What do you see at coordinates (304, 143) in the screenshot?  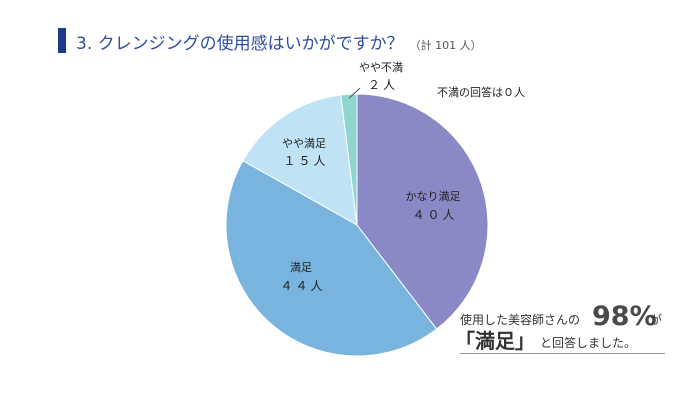 I see `slice-label-2: やや満足` at bounding box center [304, 143].